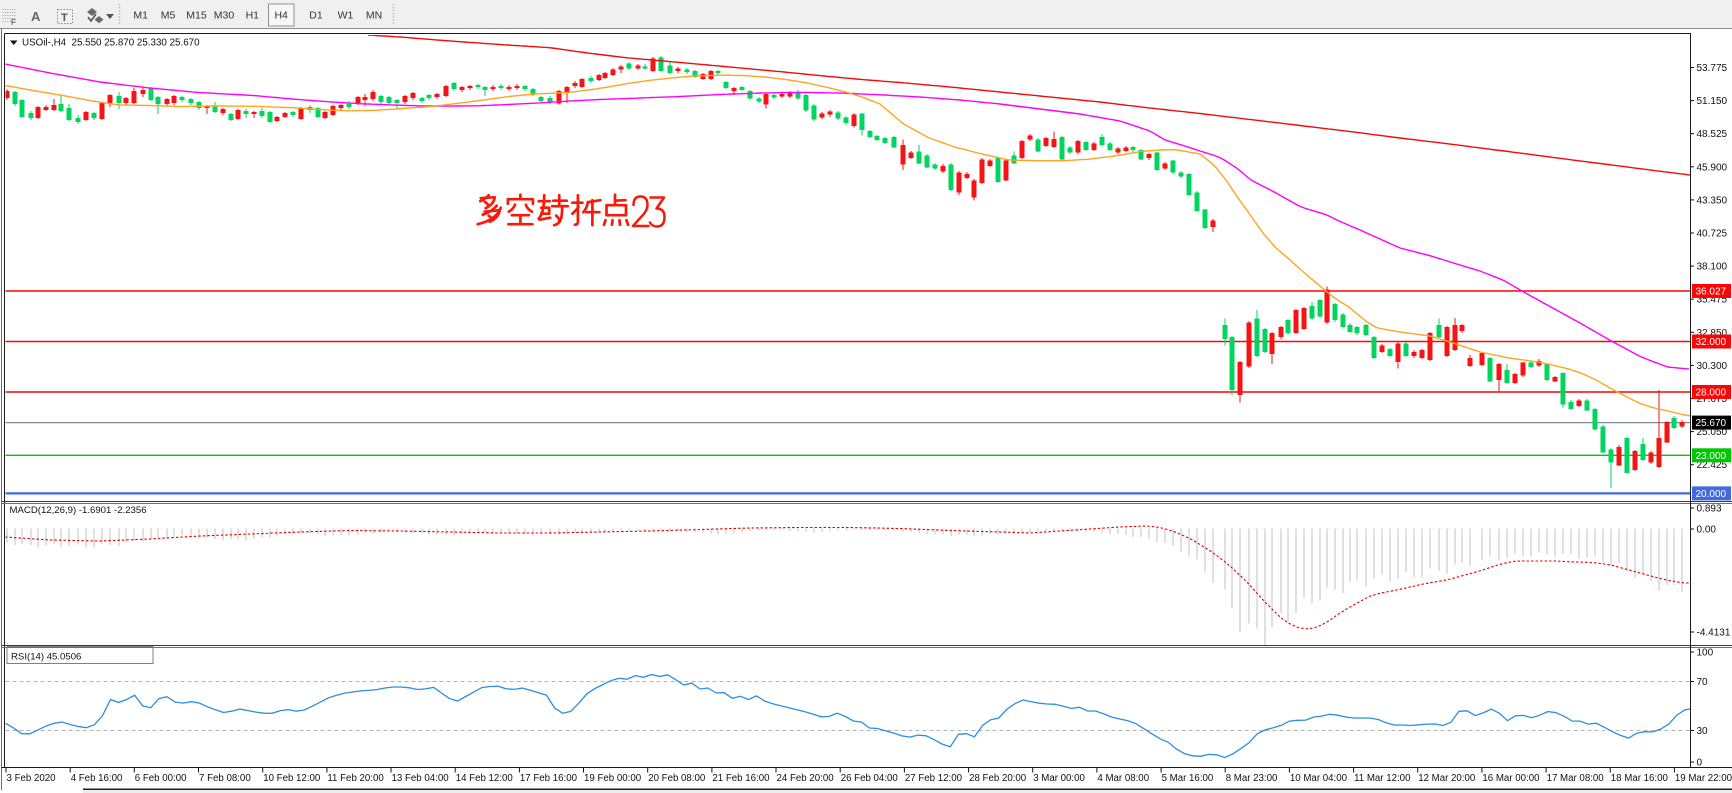 The image size is (1732, 793). What do you see at coordinates (1712, 134) in the screenshot?
I see `svg-text: 48.525` at bounding box center [1712, 134].